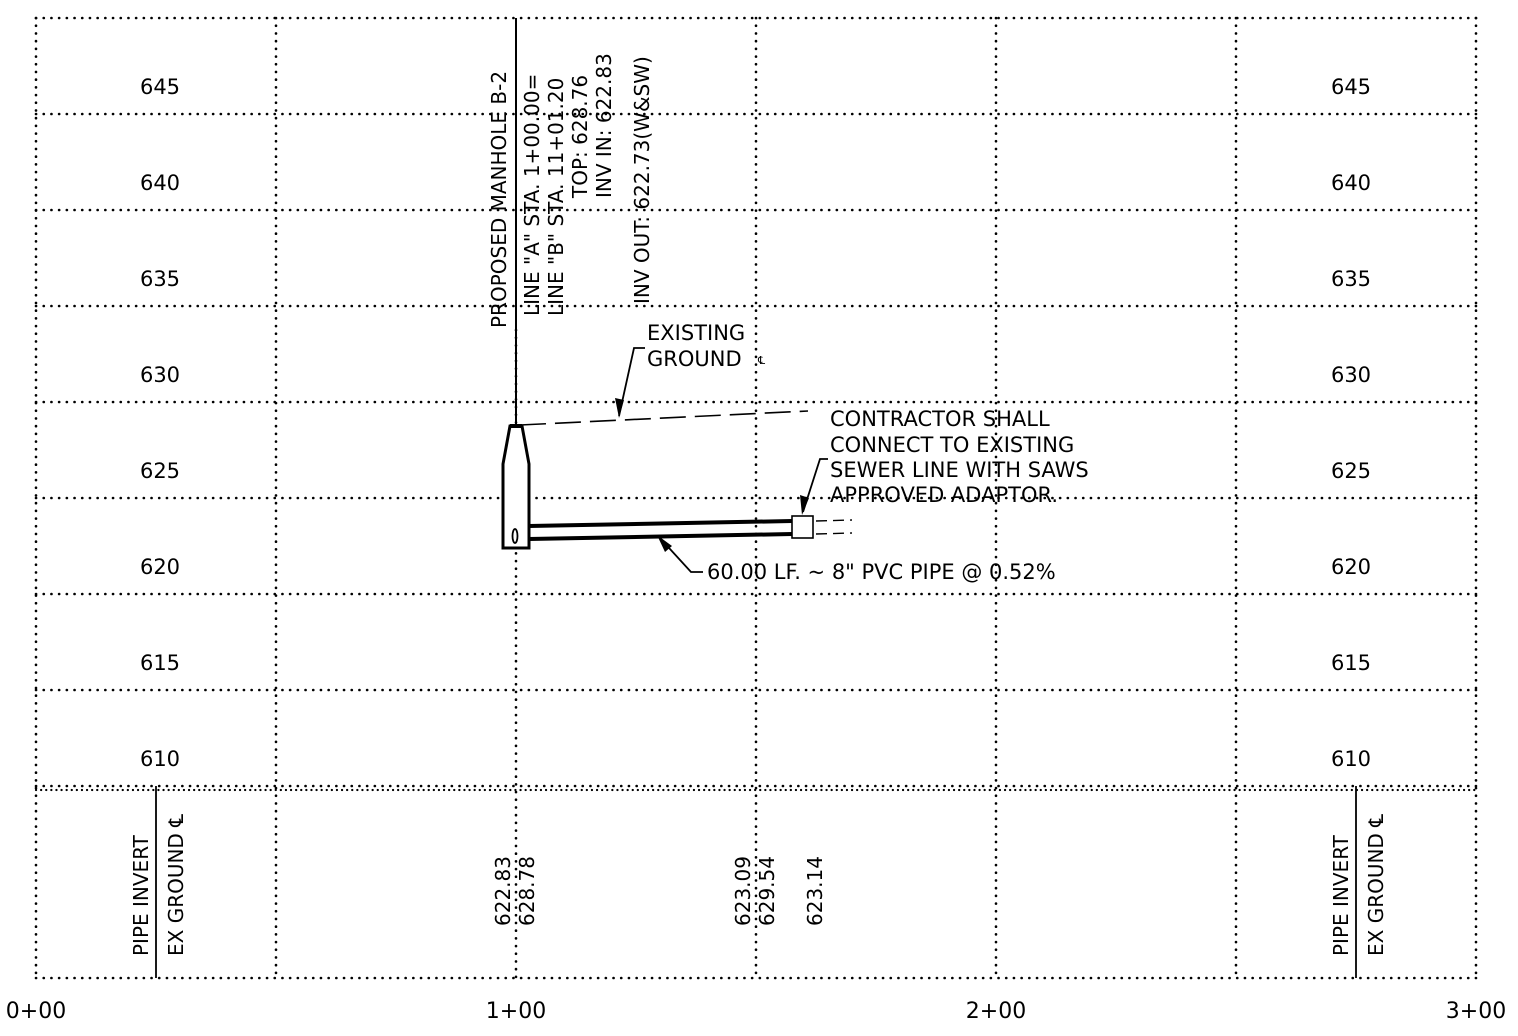 The image size is (1518, 1036). I want to click on manhole-label-line: LINE "B" STA. 11+01.20, so click(556, 197).